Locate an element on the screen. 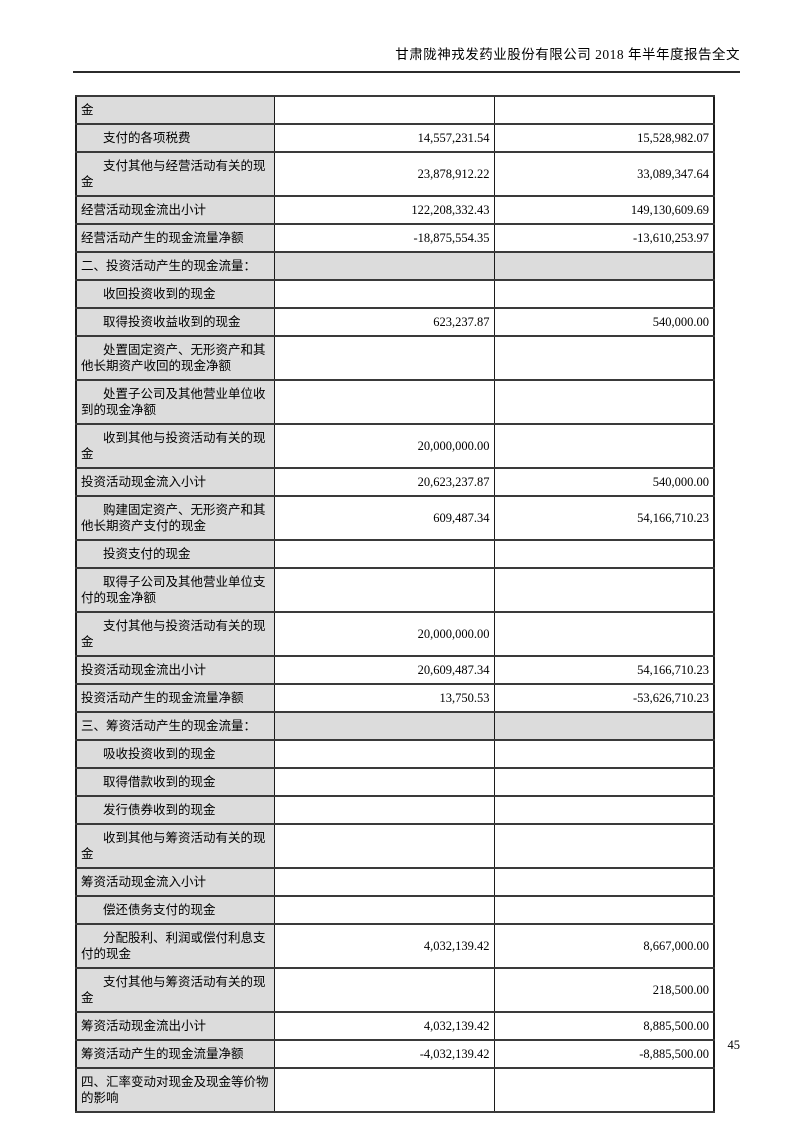 Image resolution: width=793 pixels, height=1122 pixels. value-current-period: 122,208,332.43 is located at coordinates (384, 210).